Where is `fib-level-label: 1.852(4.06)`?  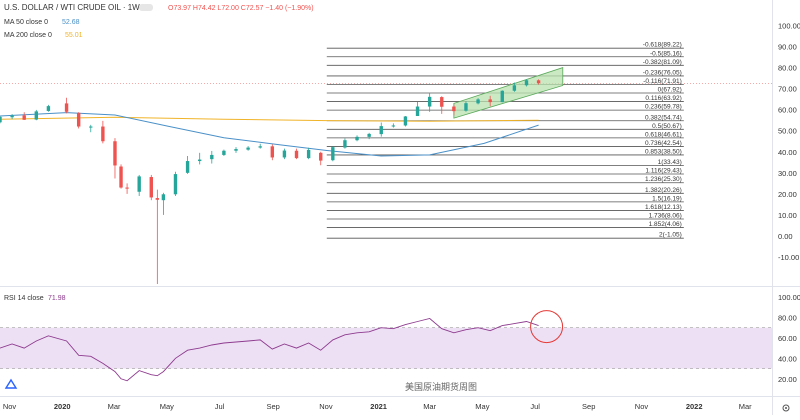 fib-level-label: 1.852(4.06) is located at coordinates (665, 224).